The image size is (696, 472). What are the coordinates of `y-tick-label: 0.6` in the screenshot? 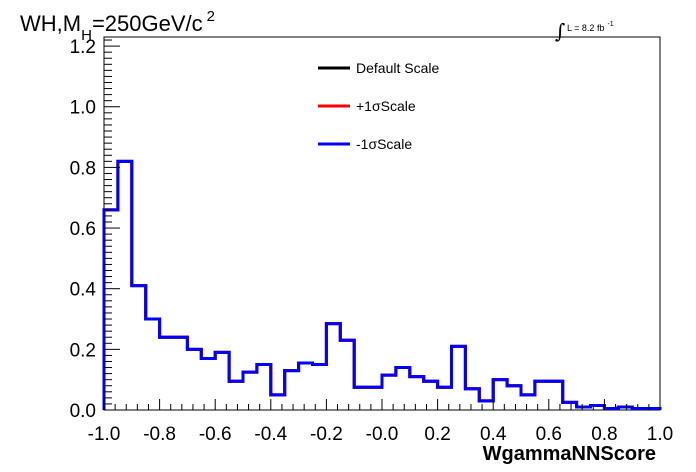 It's located at (83, 229).